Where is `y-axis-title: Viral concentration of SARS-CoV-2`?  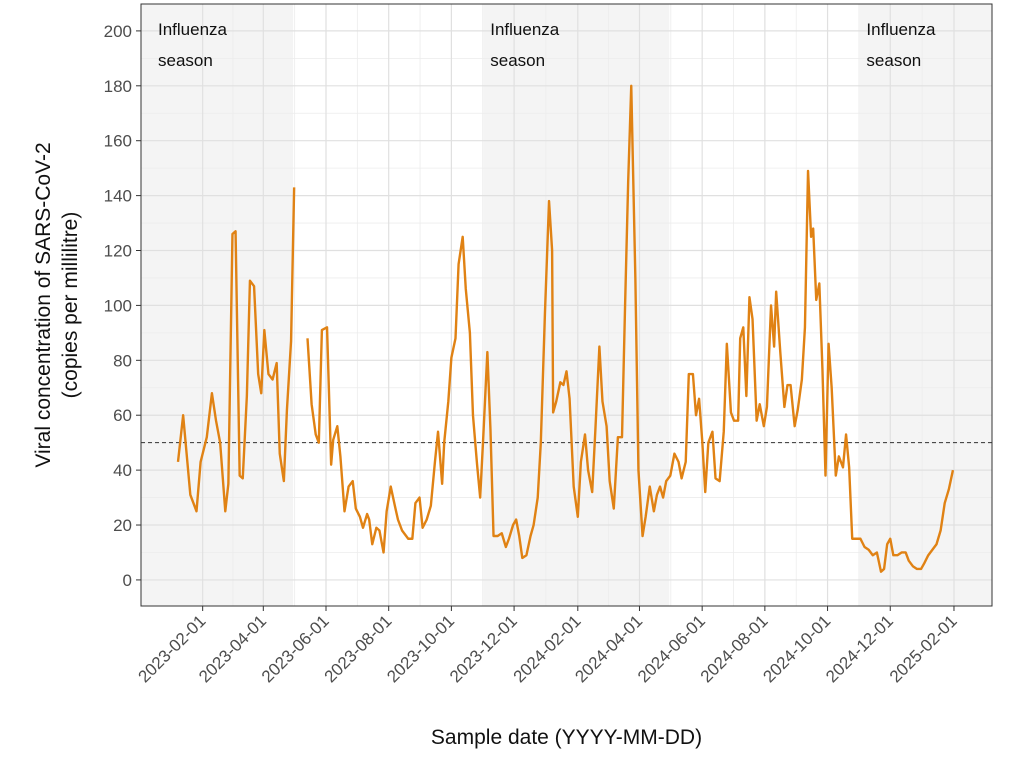
y-axis-title: Viral concentration of SARS-CoV-2 is located at coordinates (43, 304).